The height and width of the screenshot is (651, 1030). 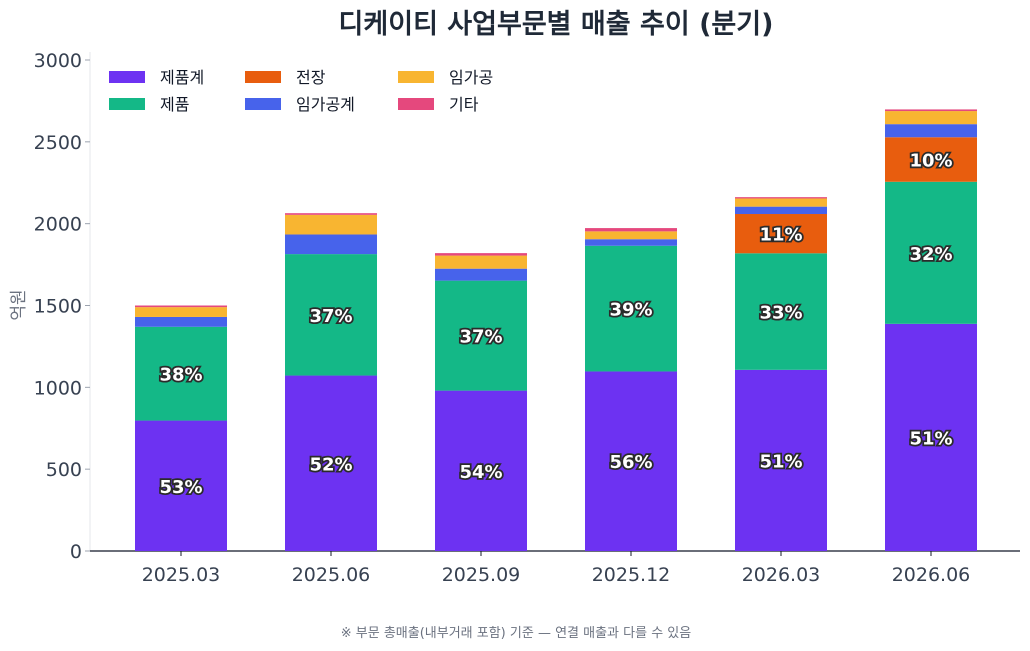 I want to click on data-label: 53%, so click(x=180, y=487).